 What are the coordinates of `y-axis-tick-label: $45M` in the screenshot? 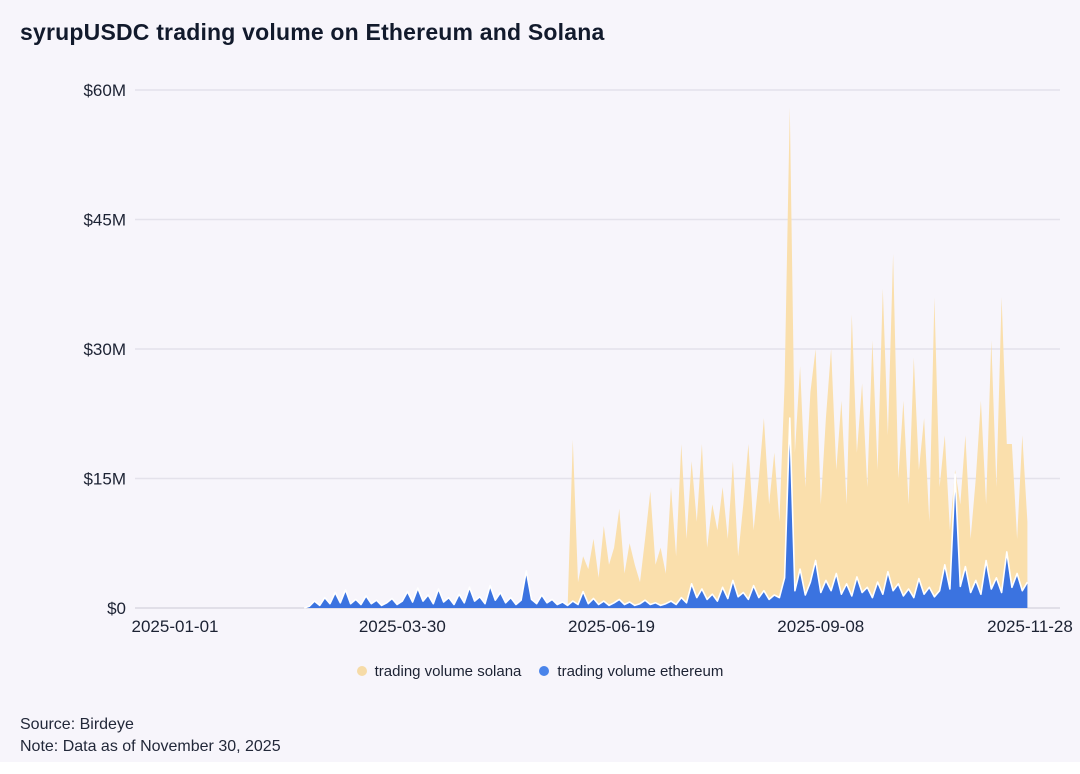 It's located at (104, 220).